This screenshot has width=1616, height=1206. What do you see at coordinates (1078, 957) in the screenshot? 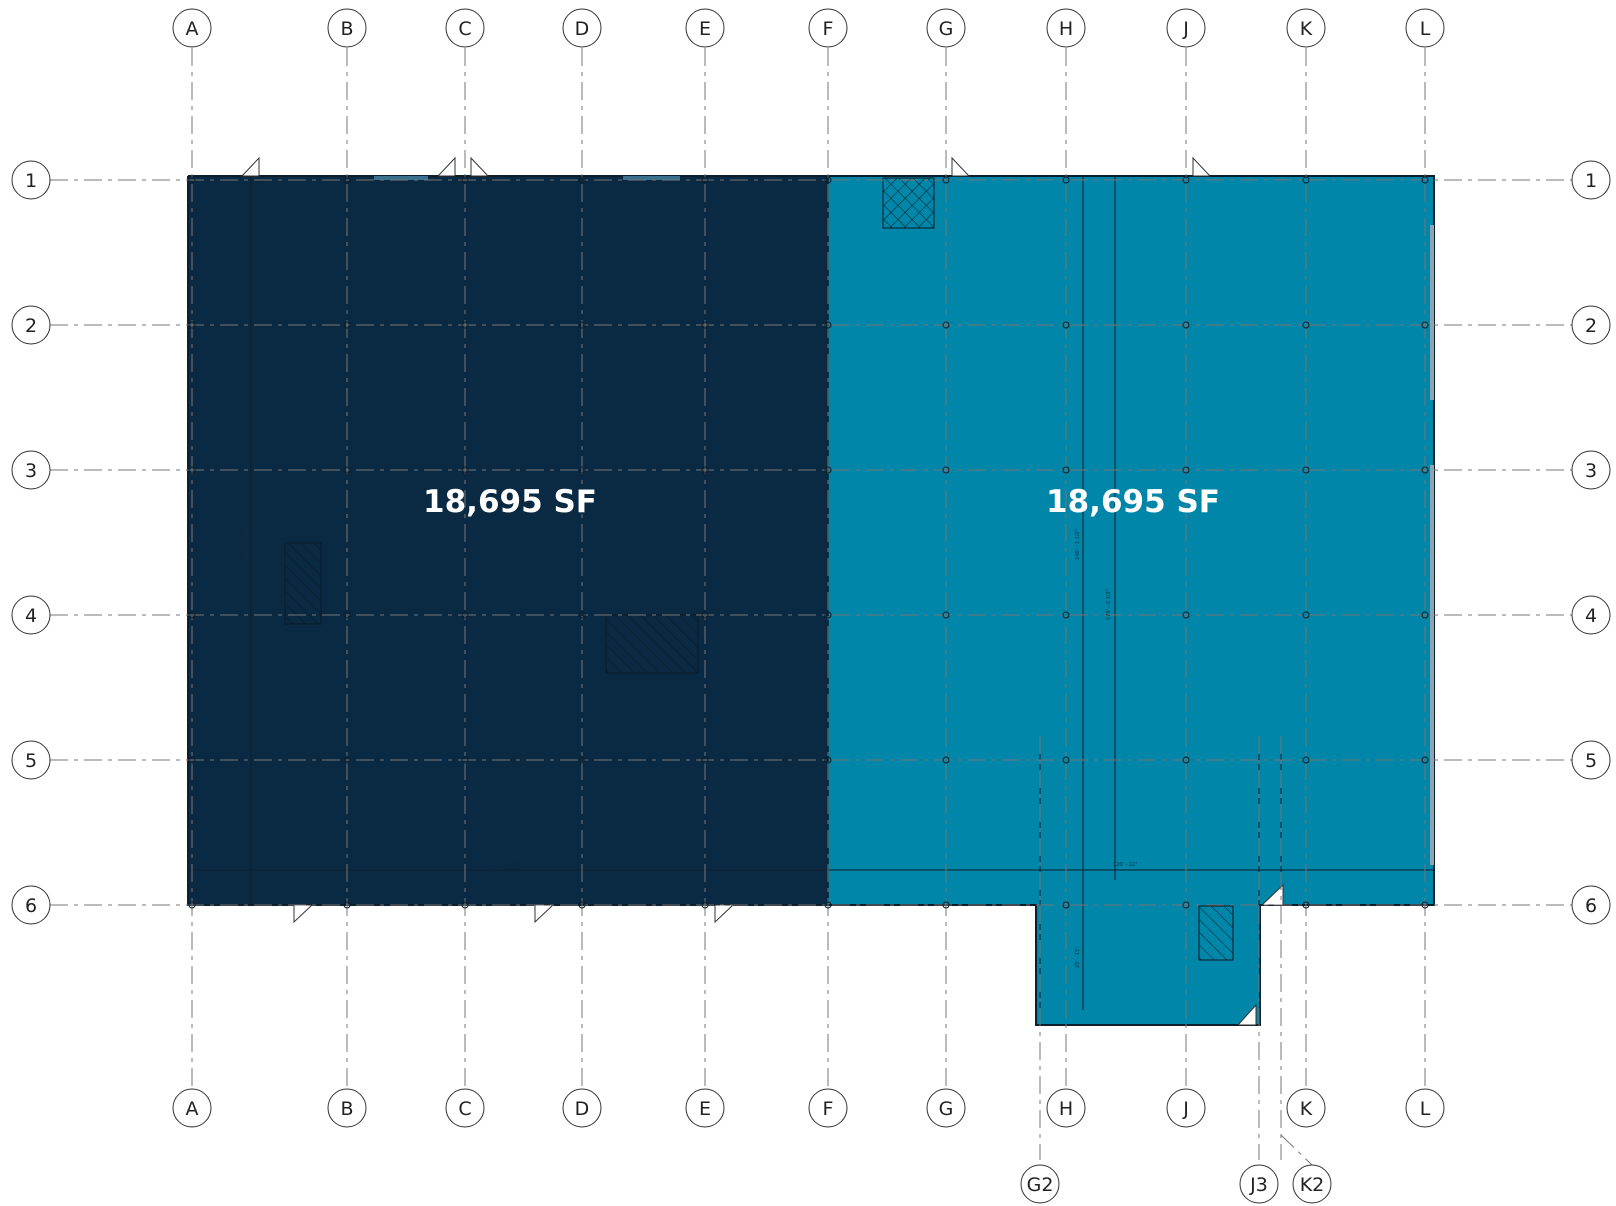
I see `dimension-annex-vertical: 25' - 11"` at bounding box center [1078, 957].